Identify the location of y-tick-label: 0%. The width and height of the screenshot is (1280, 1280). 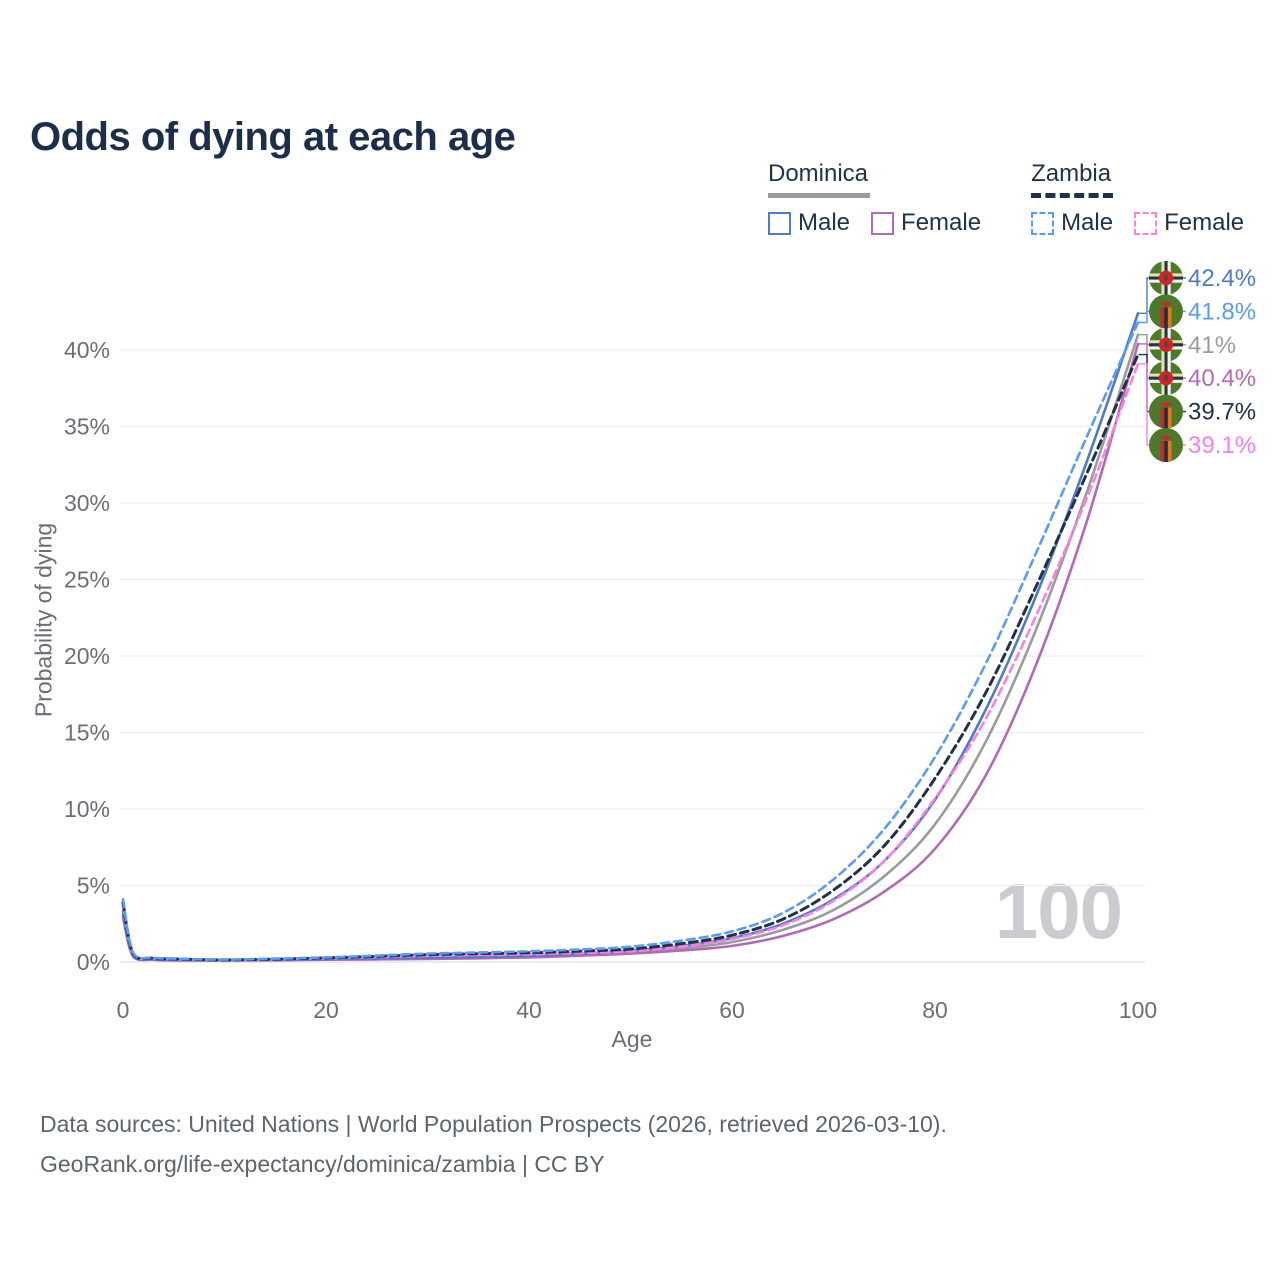
(93, 962).